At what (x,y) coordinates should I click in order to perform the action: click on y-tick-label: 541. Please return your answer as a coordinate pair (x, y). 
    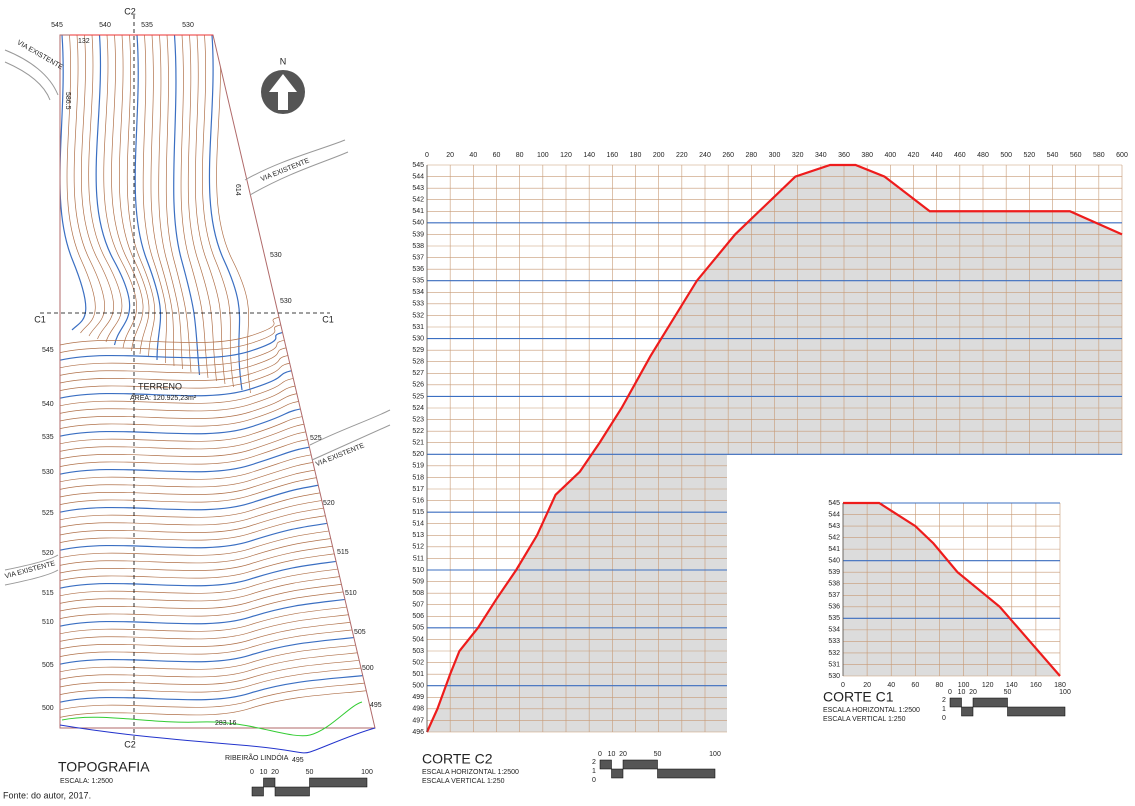
    Looking at the image, I should click on (834, 549).